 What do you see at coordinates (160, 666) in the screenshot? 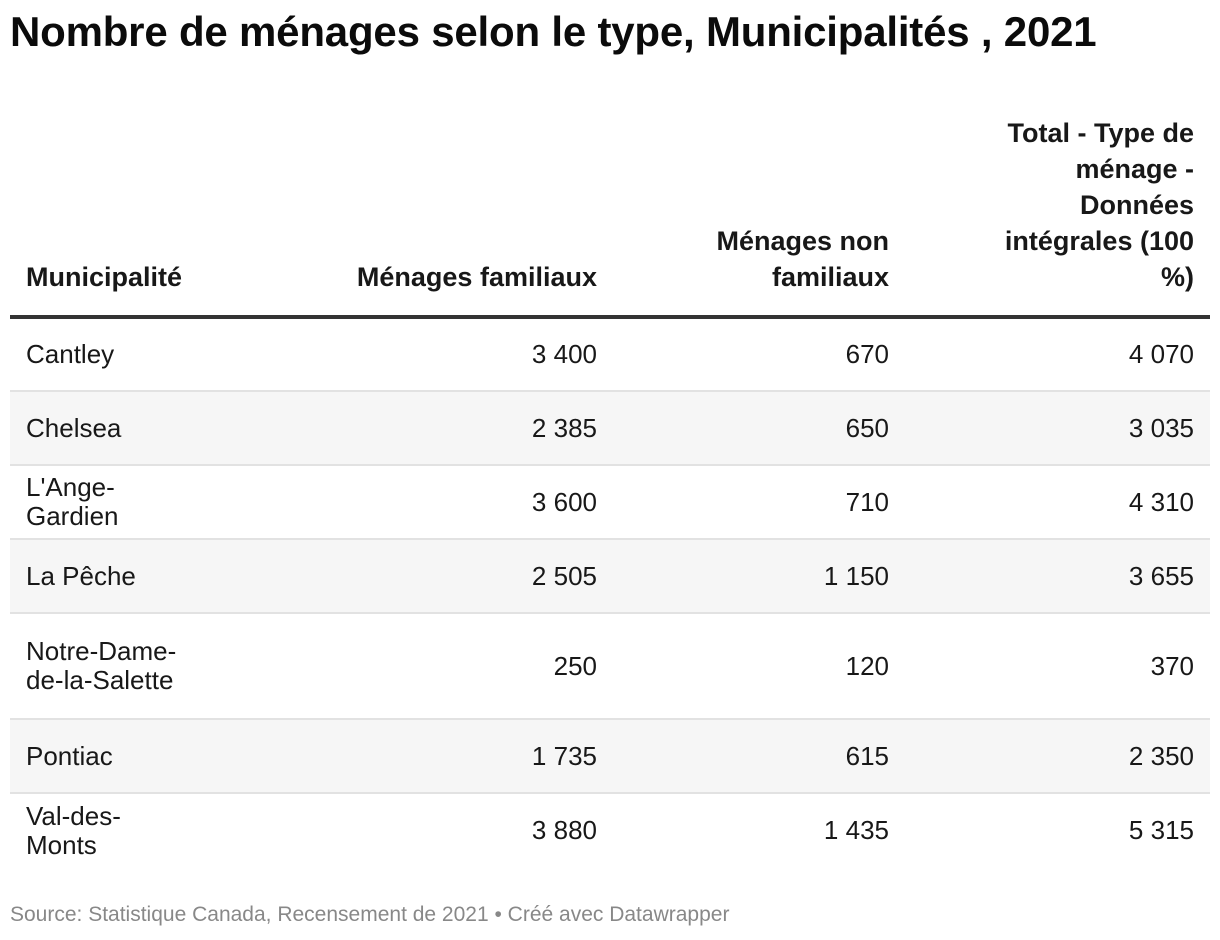
I see `cell-municipalite: Notre-Dame-de-la-Salette` at bounding box center [160, 666].